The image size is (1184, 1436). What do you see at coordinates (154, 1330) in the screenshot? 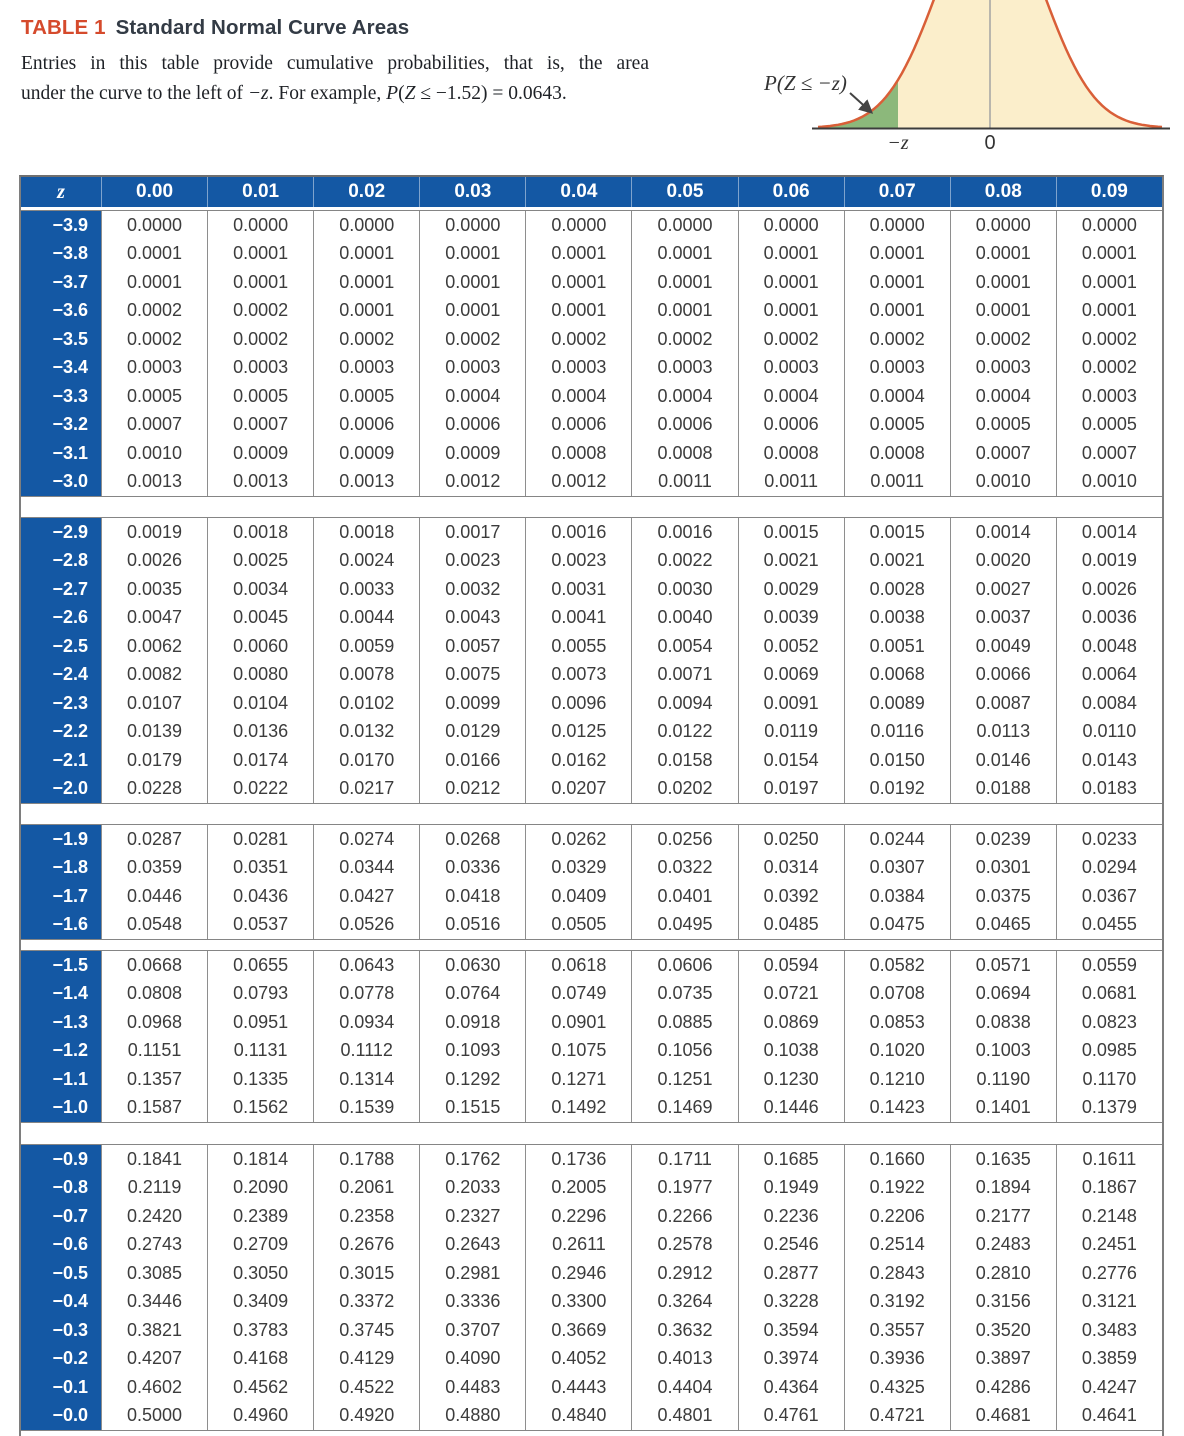
I see `probability-cell: 0.3821` at bounding box center [154, 1330].